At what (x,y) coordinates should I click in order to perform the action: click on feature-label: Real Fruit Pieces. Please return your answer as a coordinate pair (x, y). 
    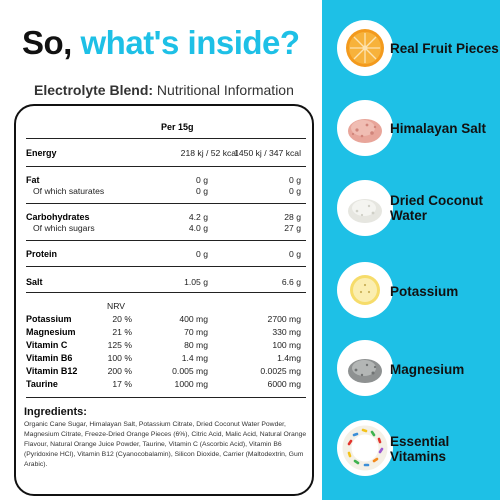
    Looking at the image, I should click on (444, 48).